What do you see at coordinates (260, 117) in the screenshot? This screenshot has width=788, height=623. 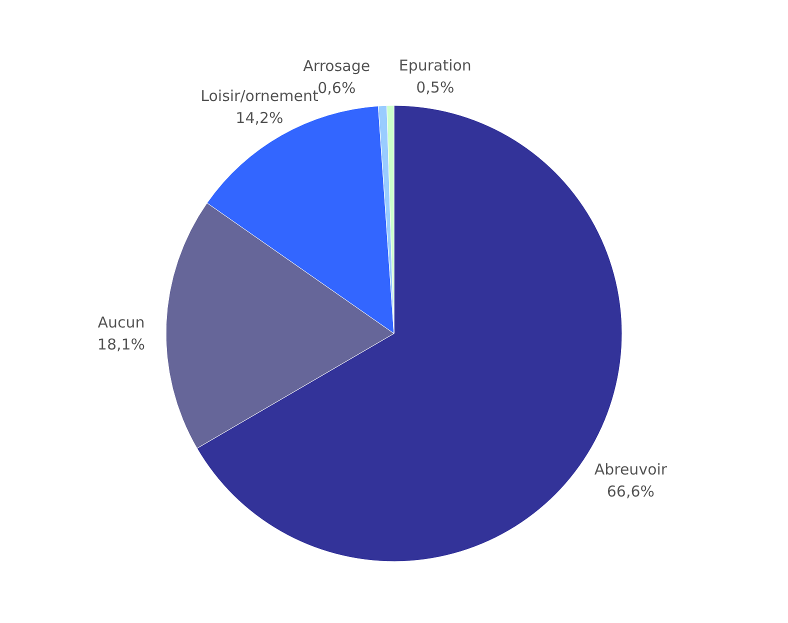 I see `data-label: 14,2%` at bounding box center [260, 117].